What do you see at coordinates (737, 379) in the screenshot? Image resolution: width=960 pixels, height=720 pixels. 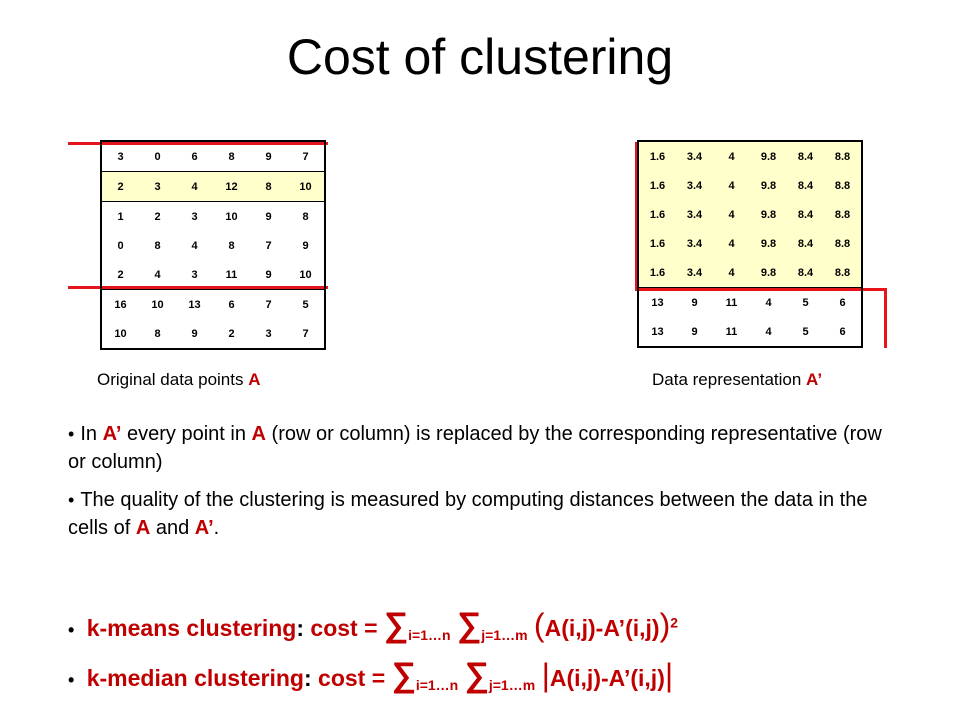 I see `right-matrix-caption: Data representation A’` at bounding box center [737, 379].